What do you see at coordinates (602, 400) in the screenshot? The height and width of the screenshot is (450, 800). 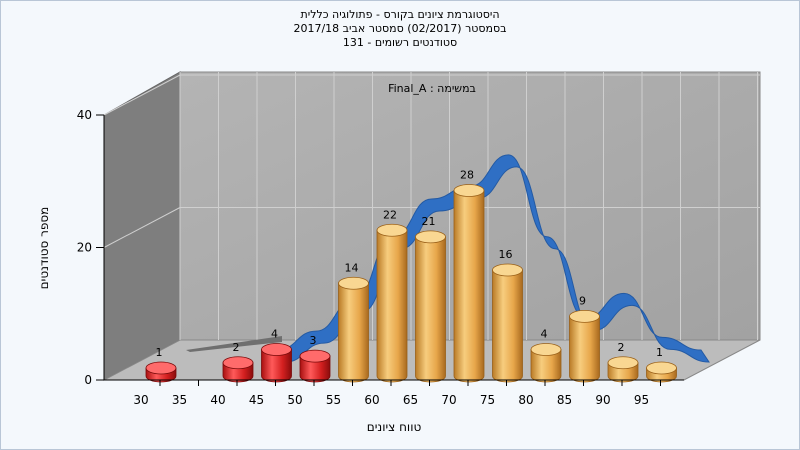 I see `x-tick-label-90: 90` at bounding box center [602, 400].